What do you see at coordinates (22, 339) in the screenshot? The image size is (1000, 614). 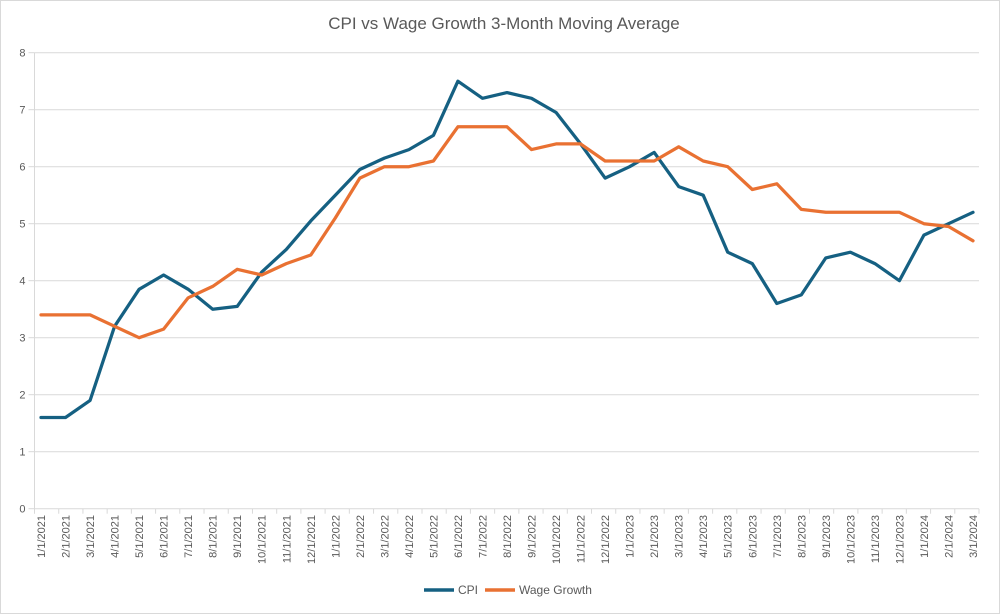 I see `y-axis-label-3: 3` at bounding box center [22, 339].